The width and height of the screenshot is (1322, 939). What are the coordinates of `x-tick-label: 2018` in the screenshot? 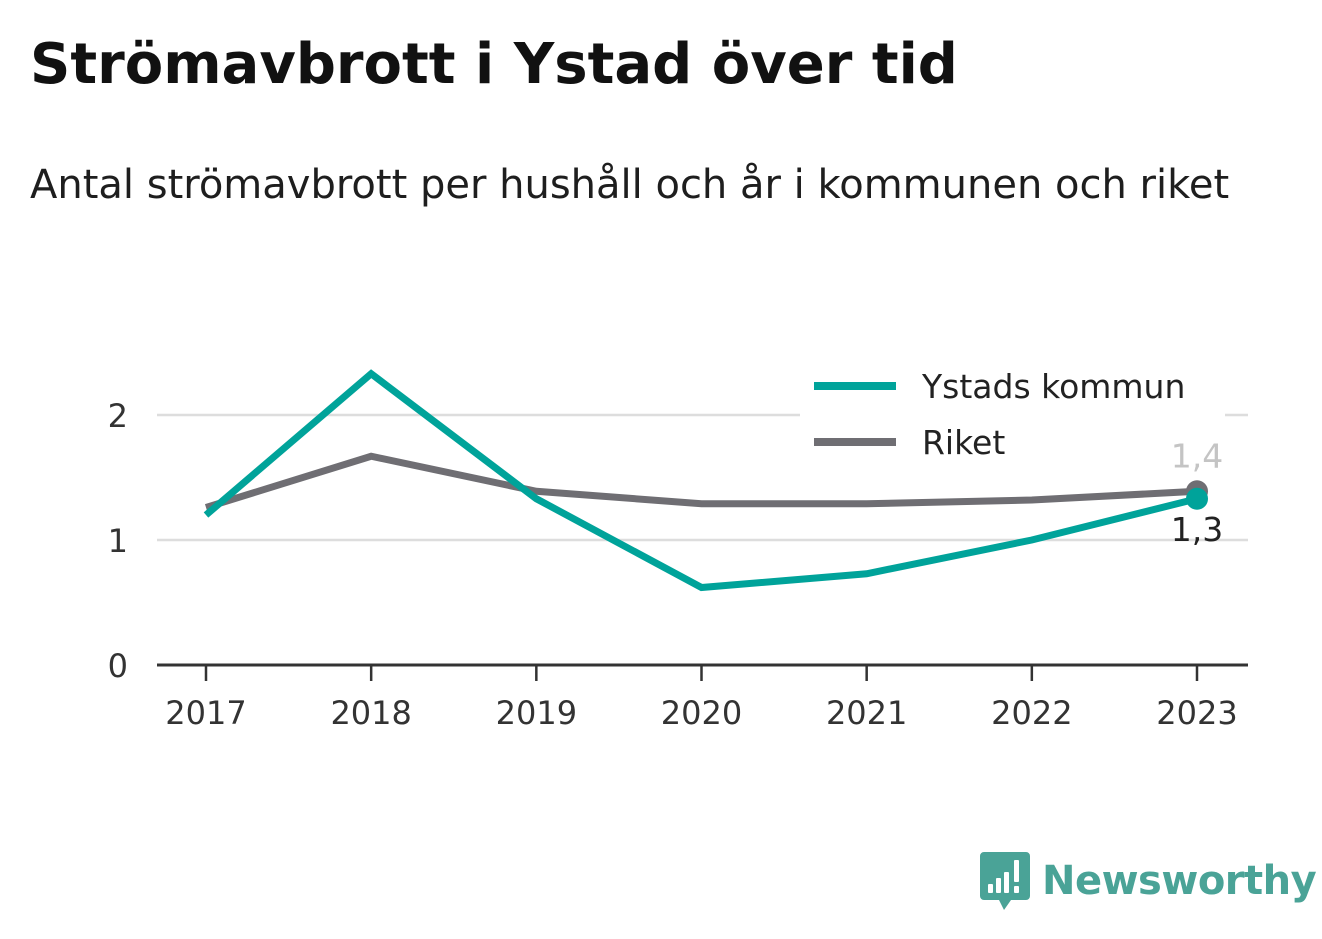 It's located at (370, 713).